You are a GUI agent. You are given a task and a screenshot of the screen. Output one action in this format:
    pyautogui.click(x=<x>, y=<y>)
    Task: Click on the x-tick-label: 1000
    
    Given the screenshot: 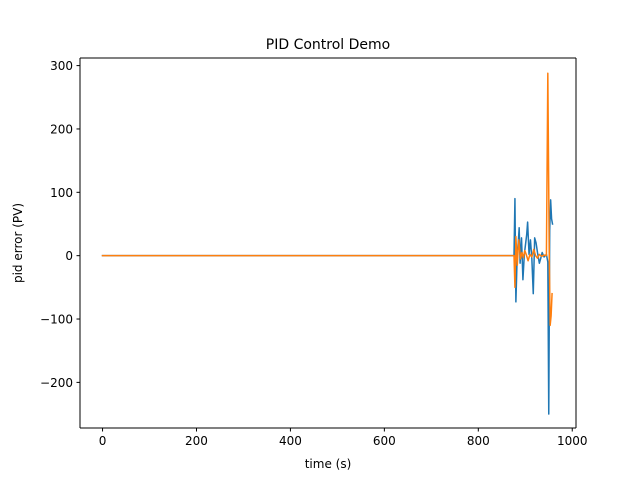 What is the action you would take?
    pyautogui.click(x=572, y=441)
    